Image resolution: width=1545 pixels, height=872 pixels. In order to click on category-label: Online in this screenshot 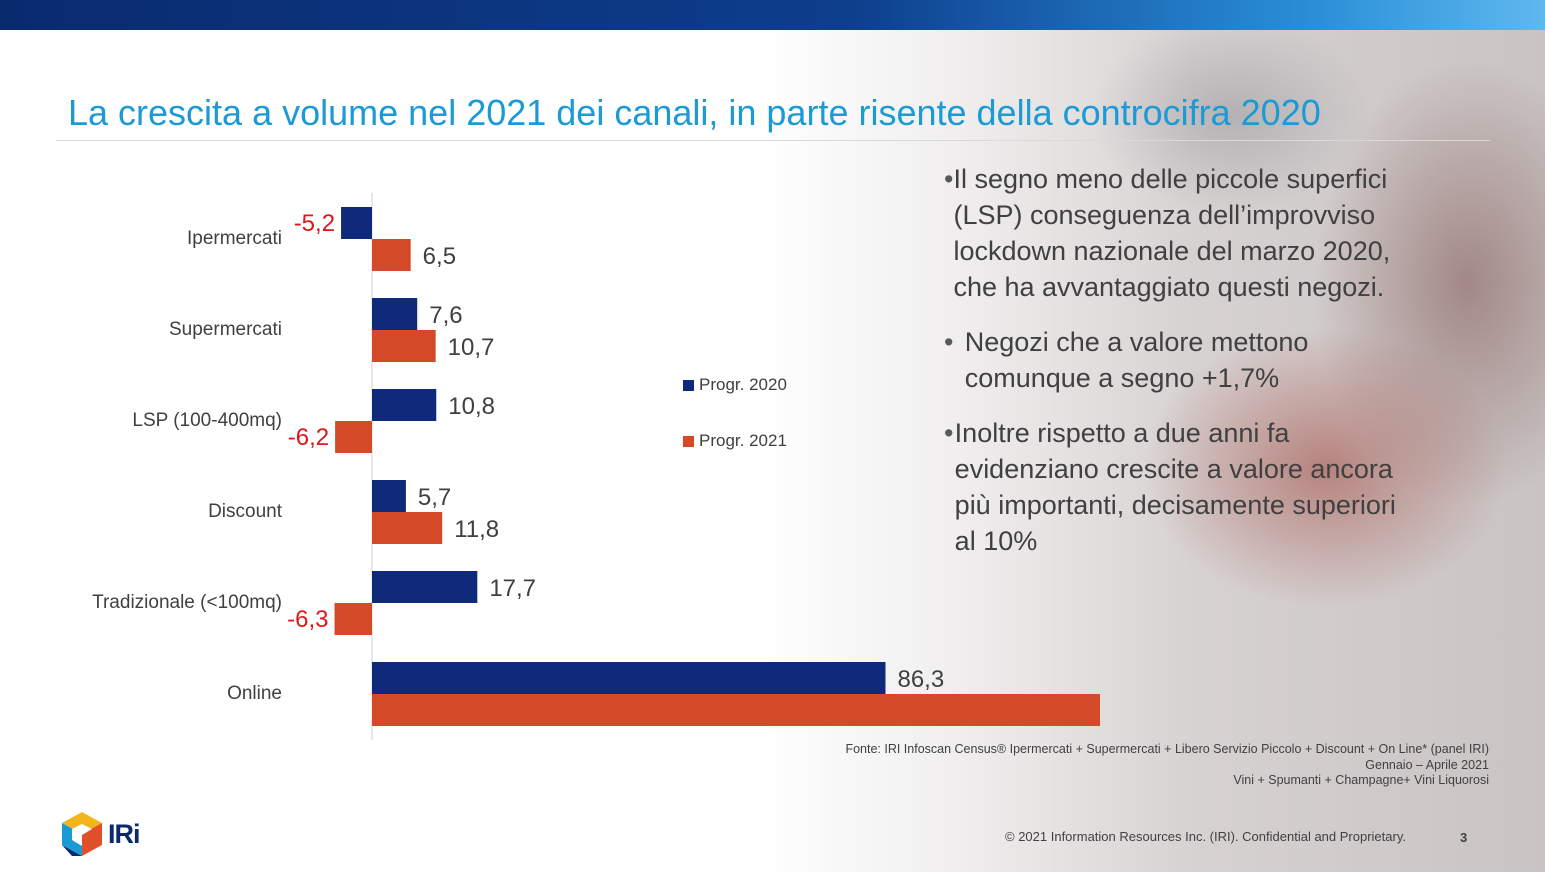, I will do `click(254, 693)`.